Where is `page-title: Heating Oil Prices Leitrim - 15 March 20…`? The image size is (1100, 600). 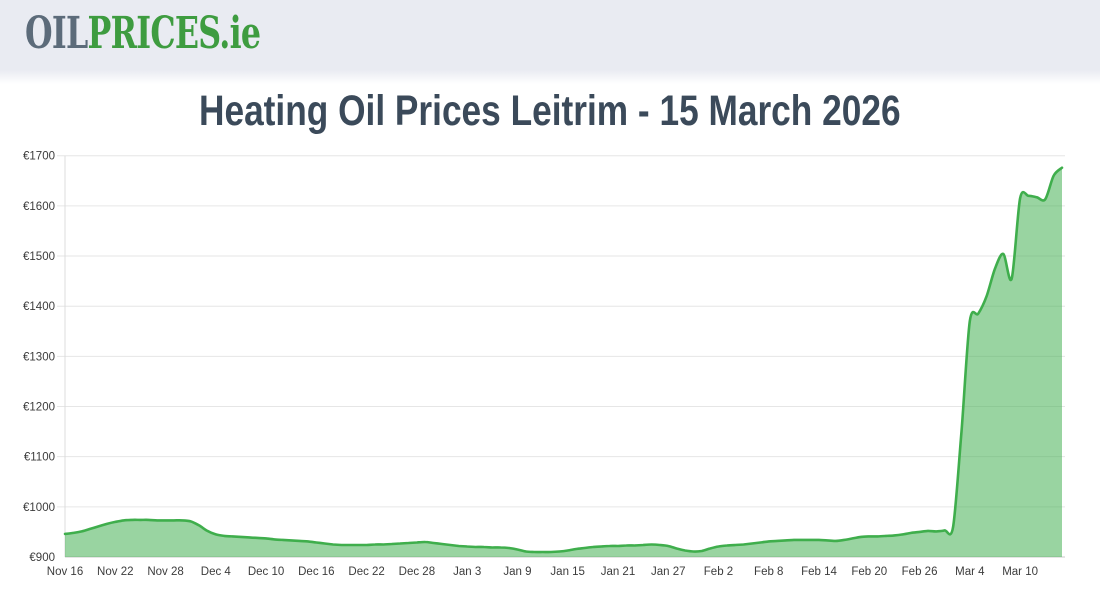 page-title: Heating Oil Prices Leitrim - 15 March 20… is located at coordinates (550, 111).